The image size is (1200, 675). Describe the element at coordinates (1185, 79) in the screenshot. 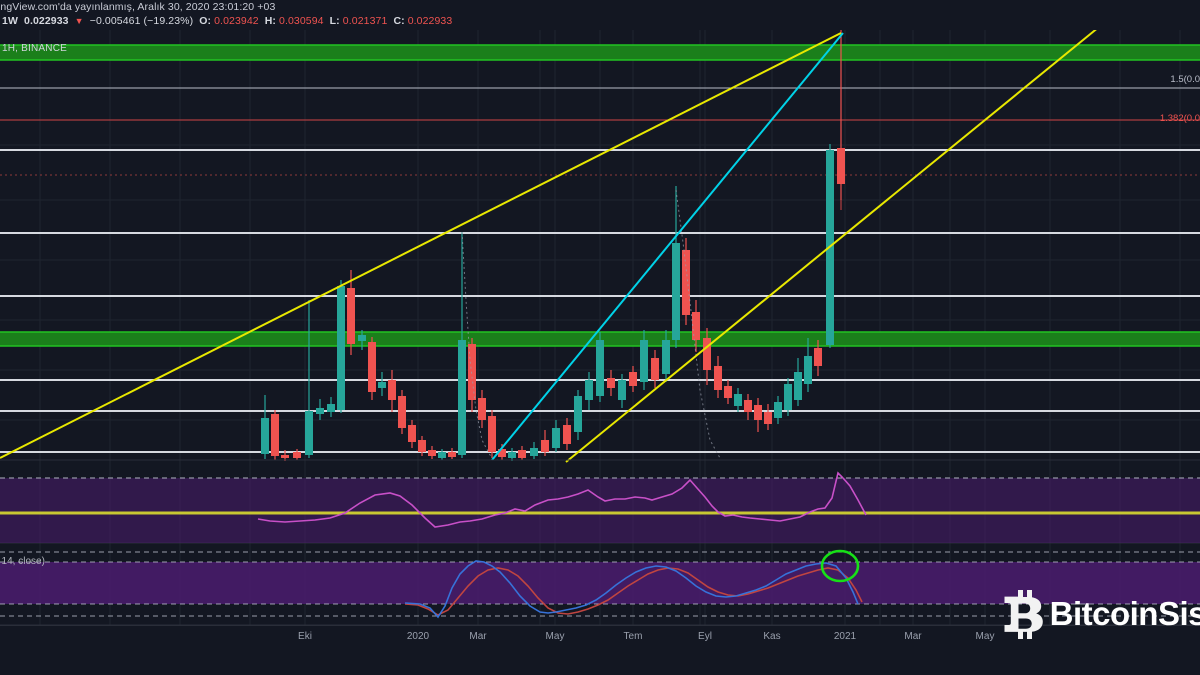

I see `fib-level-1-5-label: 1.5(0.0` at that location.